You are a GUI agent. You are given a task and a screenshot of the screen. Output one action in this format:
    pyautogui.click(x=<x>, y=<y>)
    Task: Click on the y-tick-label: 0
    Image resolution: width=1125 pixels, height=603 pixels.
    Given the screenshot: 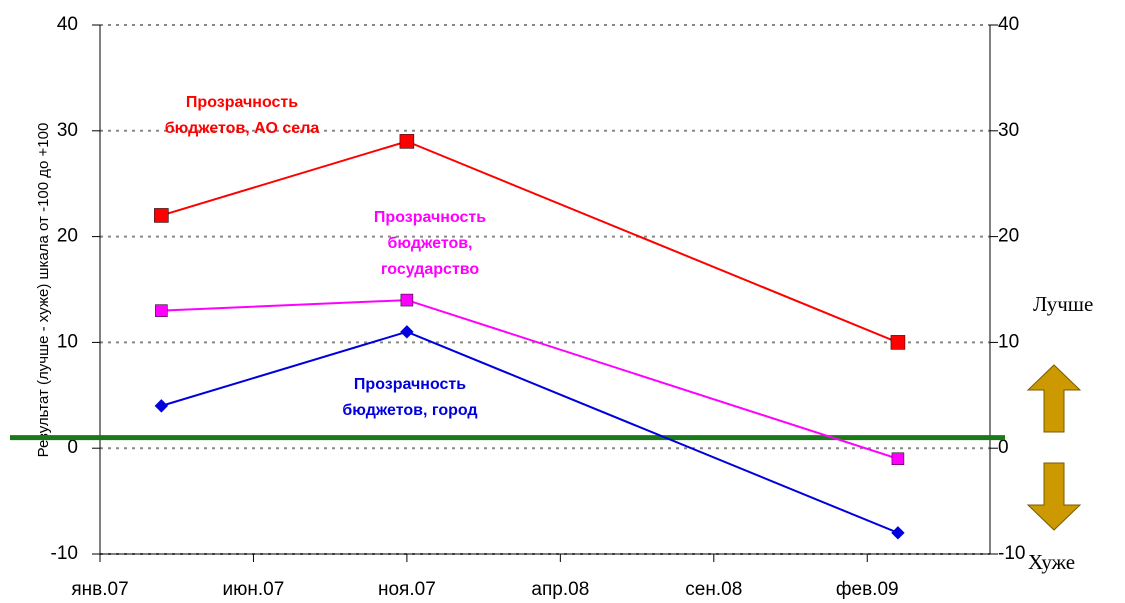 What is the action you would take?
    pyautogui.click(x=72, y=447)
    